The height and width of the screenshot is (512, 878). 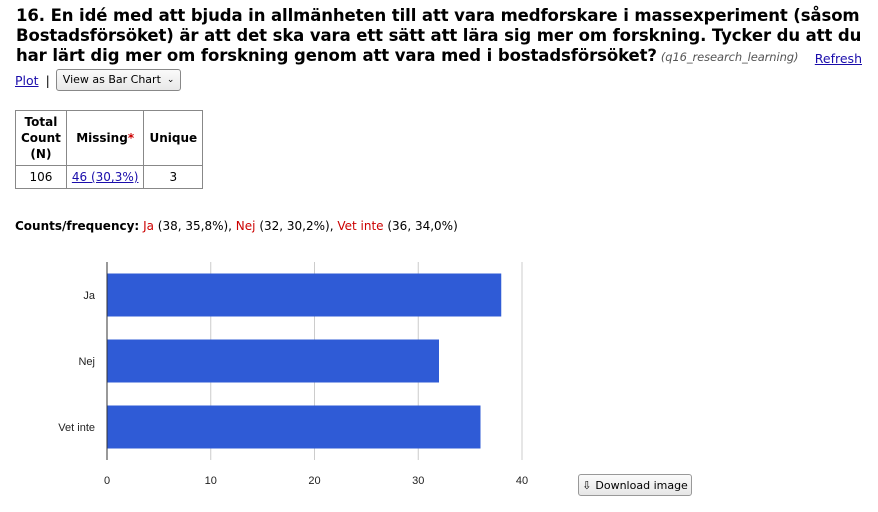 I want to click on header-missing-label: Missing, so click(x=102, y=138).